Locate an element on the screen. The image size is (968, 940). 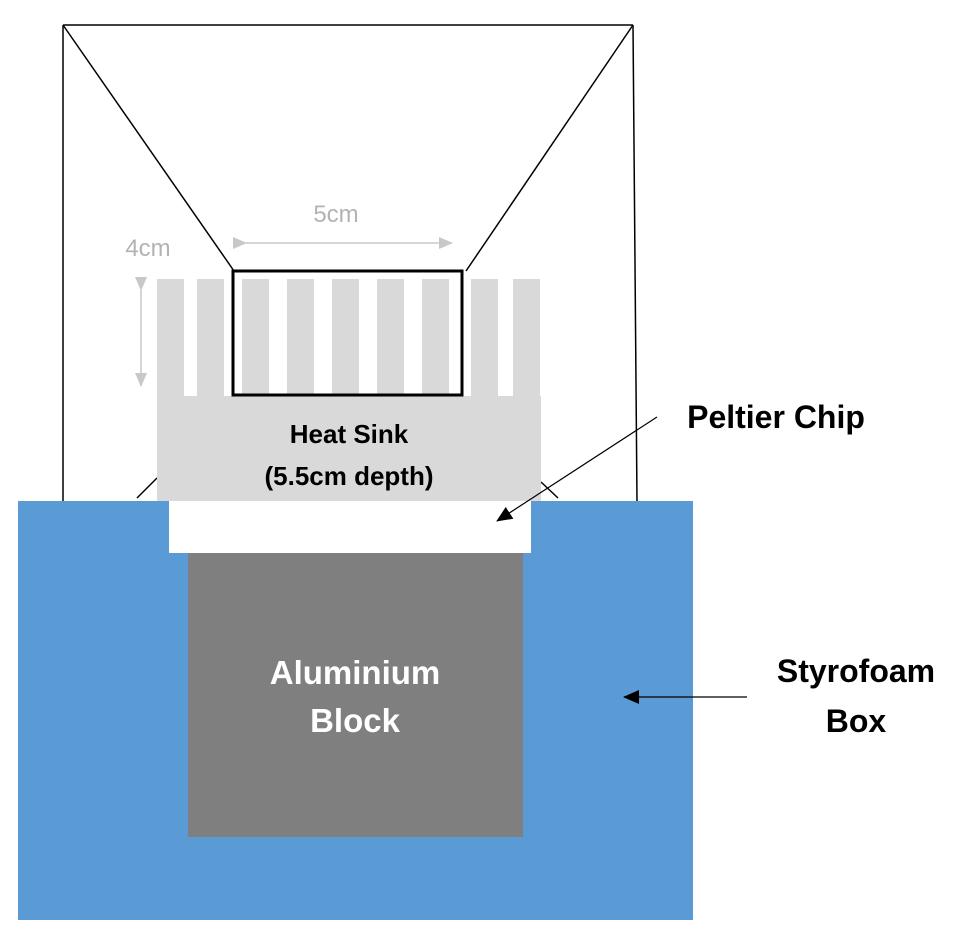
enclosure-right-stub is located at coordinates (549, 490).